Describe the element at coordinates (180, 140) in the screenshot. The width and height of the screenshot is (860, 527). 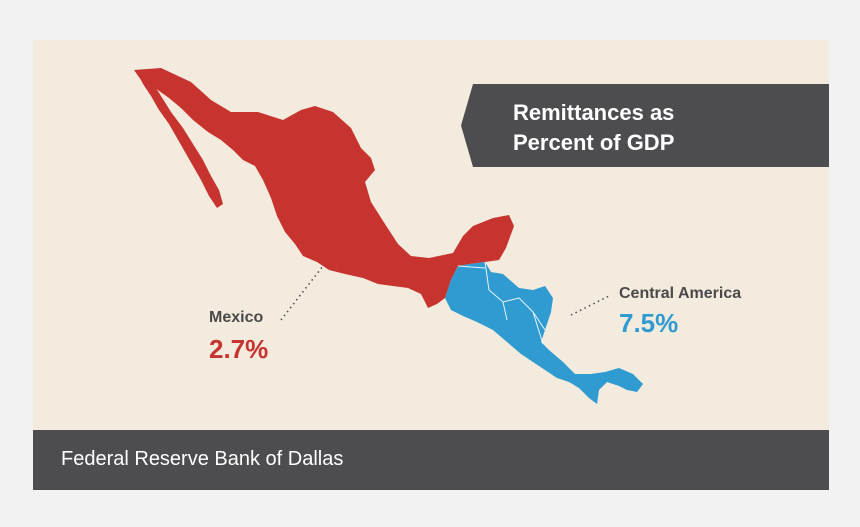
I see `baja-california-region` at that location.